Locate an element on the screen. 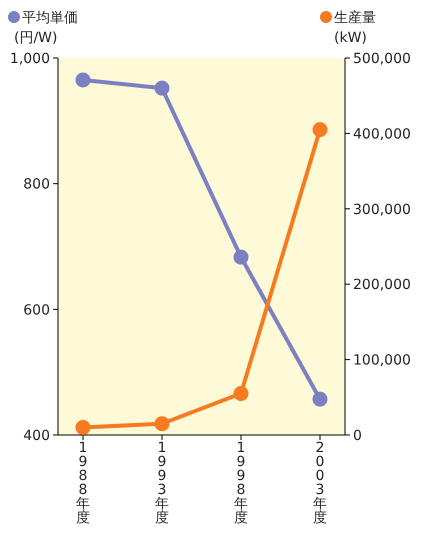 The height and width of the screenshot is (533, 422). legend-label: 平均単価 is located at coordinates (50, 18).